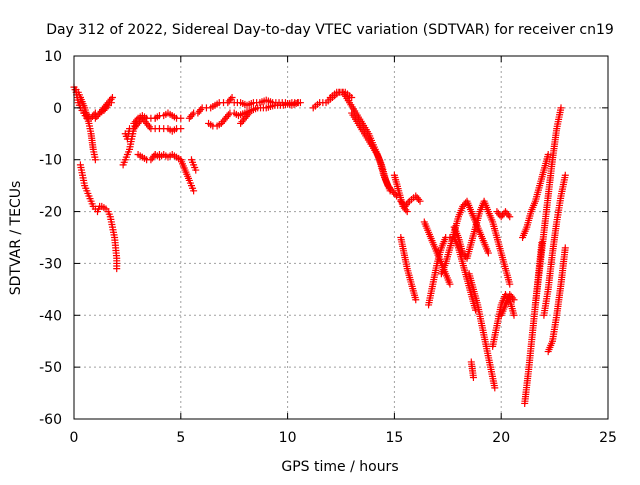 The image size is (640, 485). Describe the element at coordinates (50, 213) in the screenshot. I see `y-tick-label: -20` at that location.